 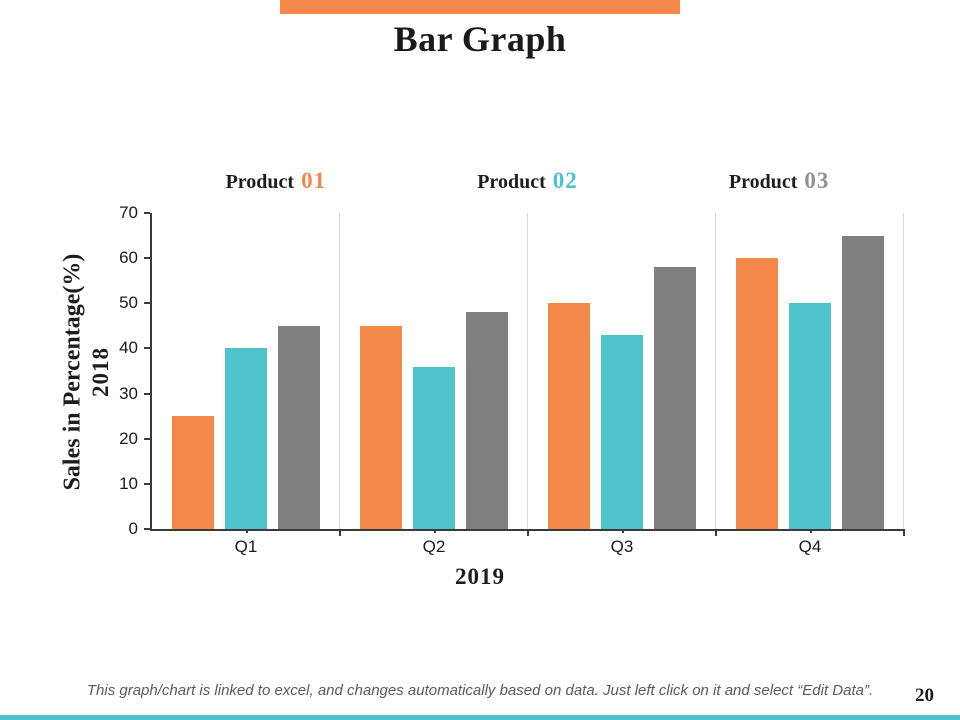 I want to click on y-axis-tick-label: 40, so click(x=128, y=348).